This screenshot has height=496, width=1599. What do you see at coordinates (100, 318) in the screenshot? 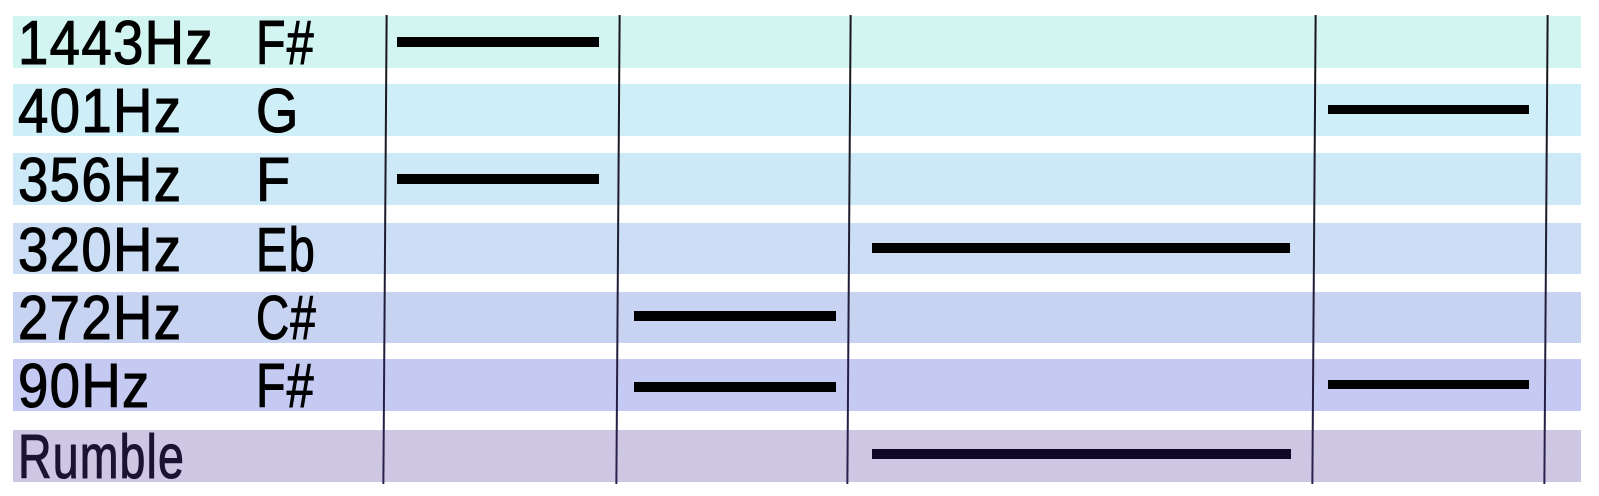
I see `frequency-label-272hz: 272Hz` at bounding box center [100, 318].